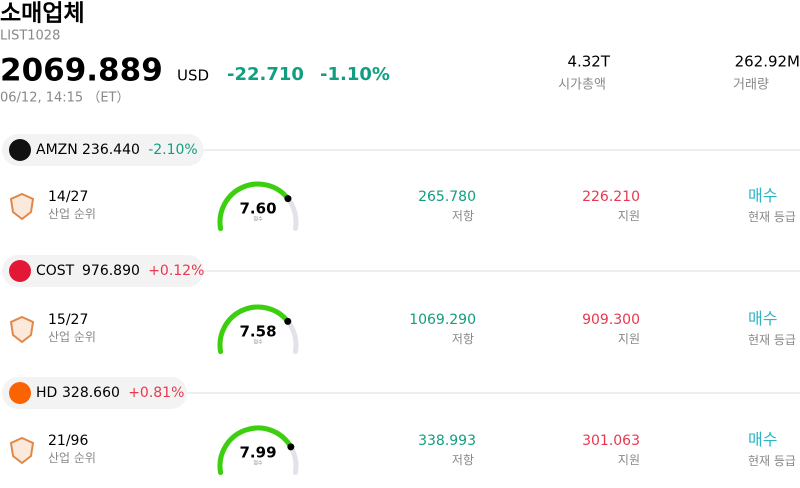  What do you see at coordinates (30, 36) in the screenshot?
I see `code: LIST1028` at bounding box center [30, 36].